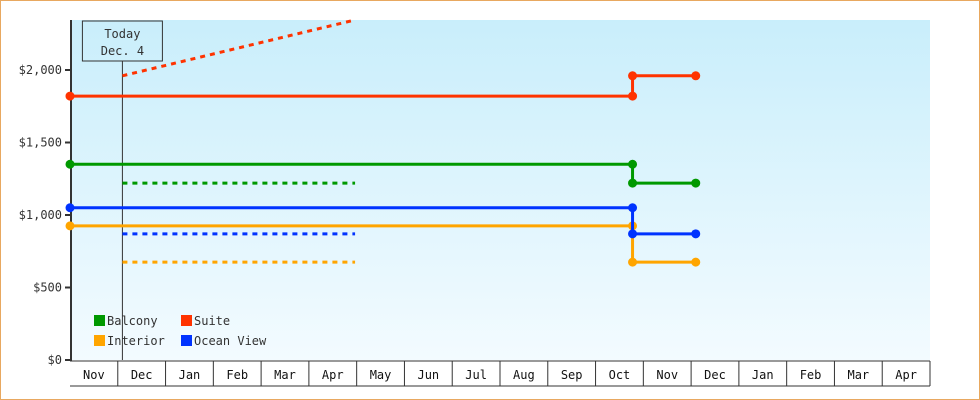 Image resolution: width=980 pixels, height=400 pixels. I want to click on y-tick-label: $0, so click(55, 360).